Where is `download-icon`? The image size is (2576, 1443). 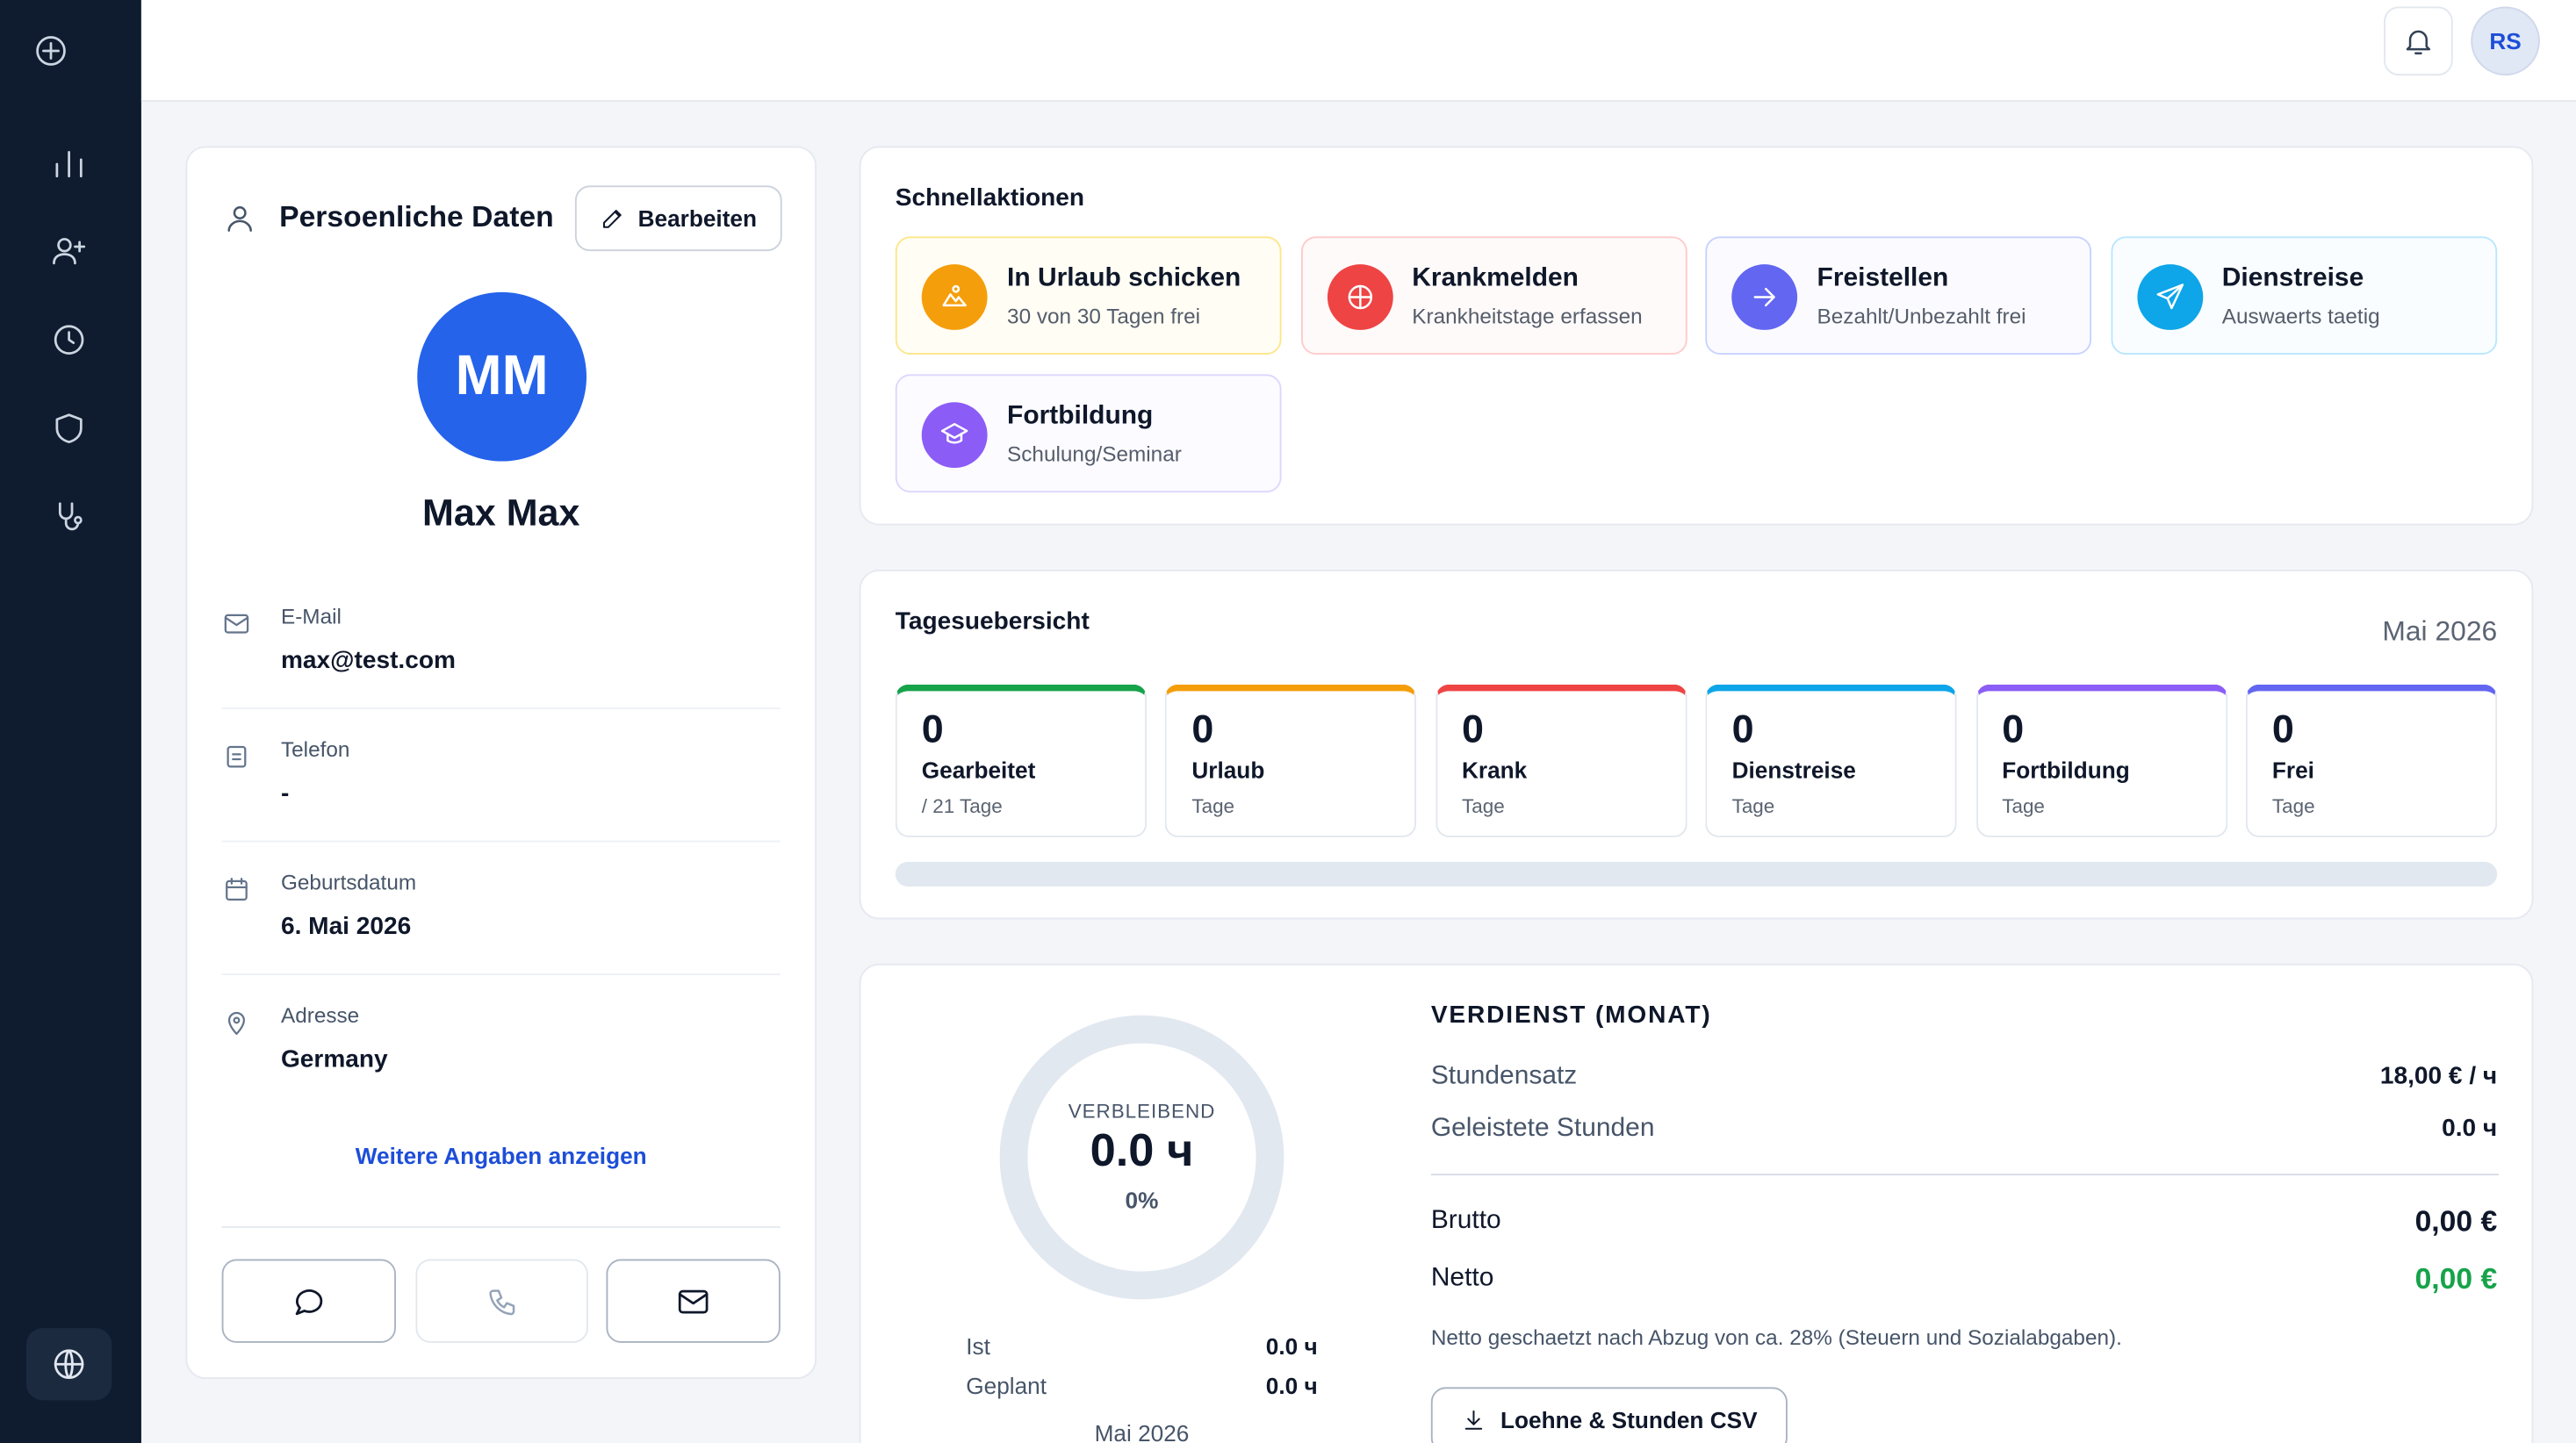
download-icon is located at coordinates (1474, 1420).